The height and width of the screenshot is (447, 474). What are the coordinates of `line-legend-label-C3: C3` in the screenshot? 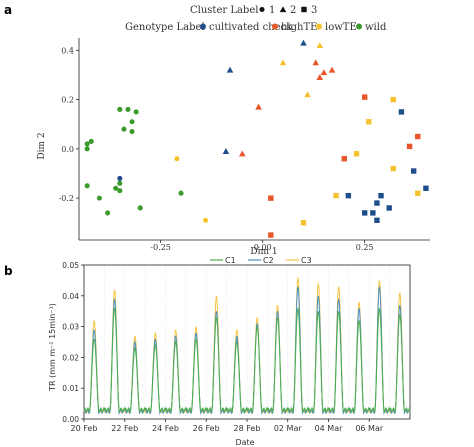 It's located at (306, 260).